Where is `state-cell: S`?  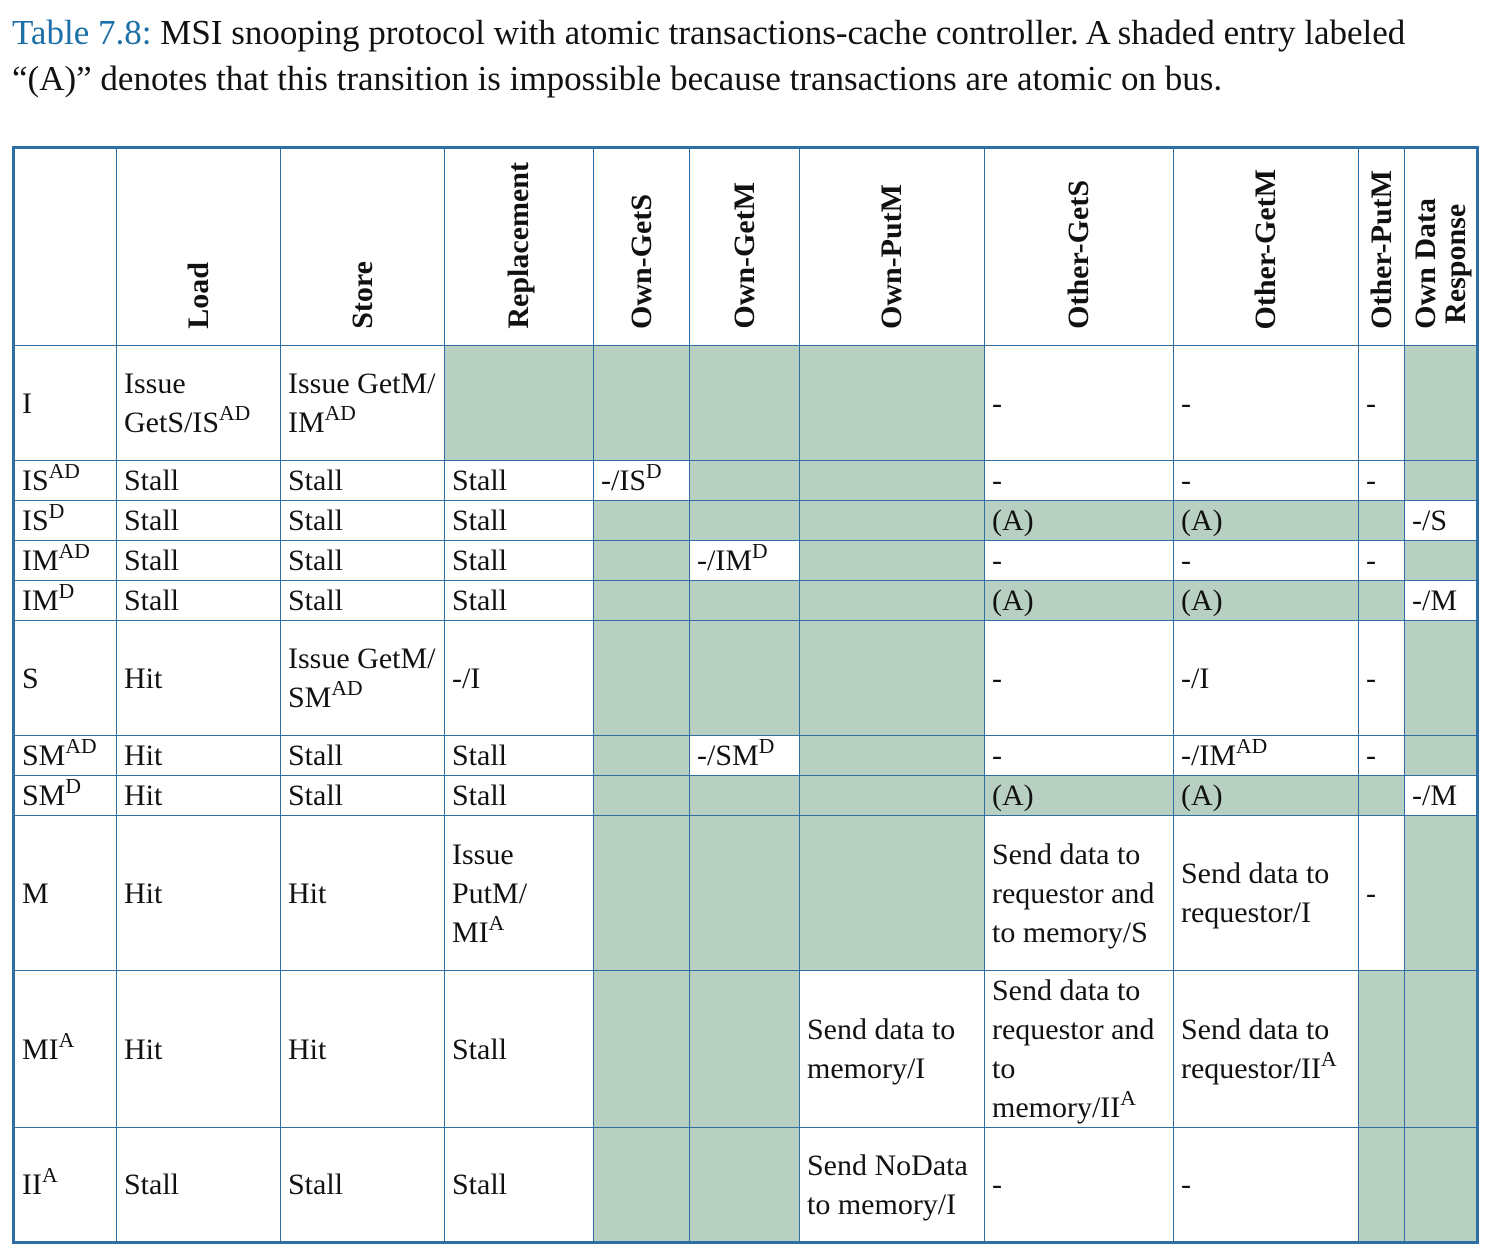
state-cell: S is located at coordinates (65, 678).